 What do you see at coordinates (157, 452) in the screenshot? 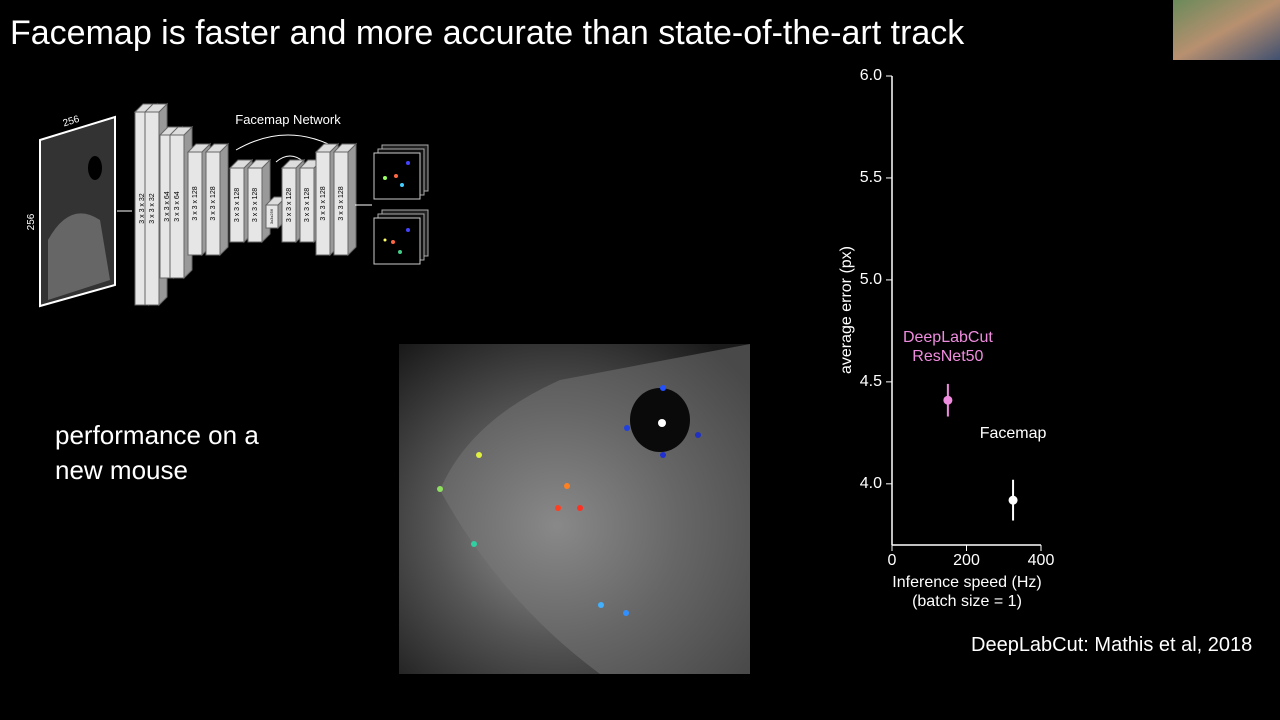
I see `caption: performance on a new mouse` at bounding box center [157, 452].